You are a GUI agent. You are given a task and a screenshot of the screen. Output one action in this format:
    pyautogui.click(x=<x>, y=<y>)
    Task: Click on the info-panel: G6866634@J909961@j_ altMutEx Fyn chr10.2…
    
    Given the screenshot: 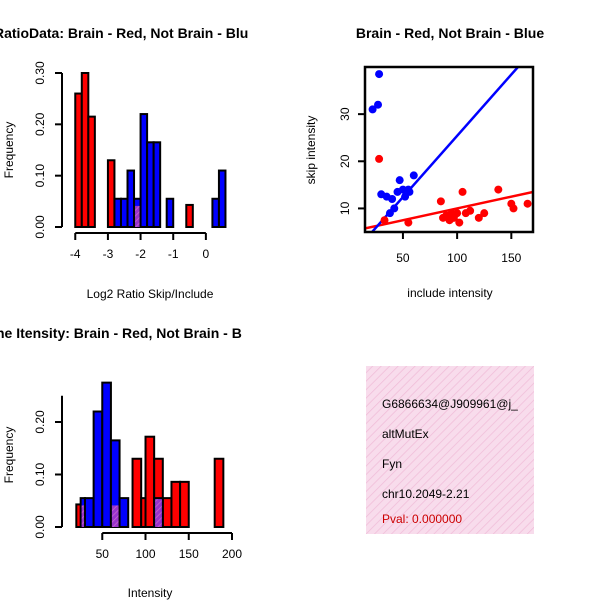 What is the action you would take?
    pyautogui.click(x=450, y=450)
    